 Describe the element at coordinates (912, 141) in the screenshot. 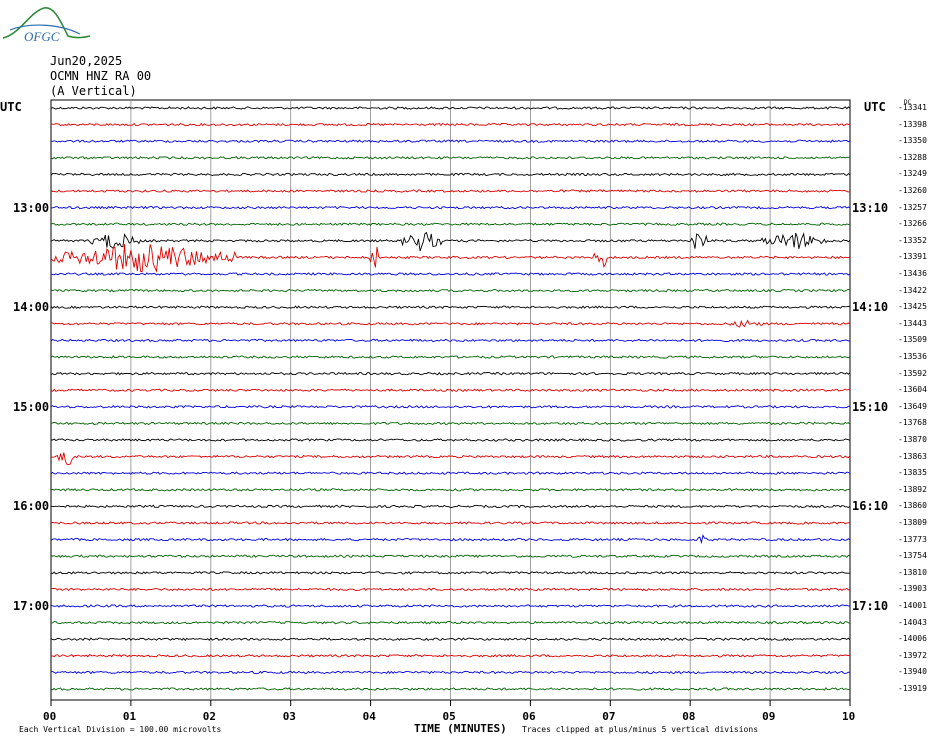

I see `trace-offset-label: -13350` at that location.